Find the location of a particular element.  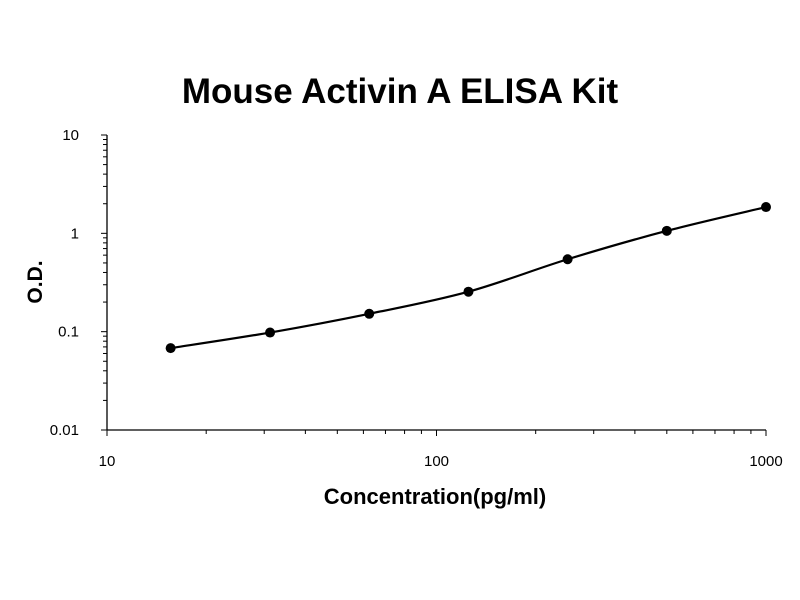

chart-title: Mouse Activin A ELISA Kit is located at coordinates (400, 91).